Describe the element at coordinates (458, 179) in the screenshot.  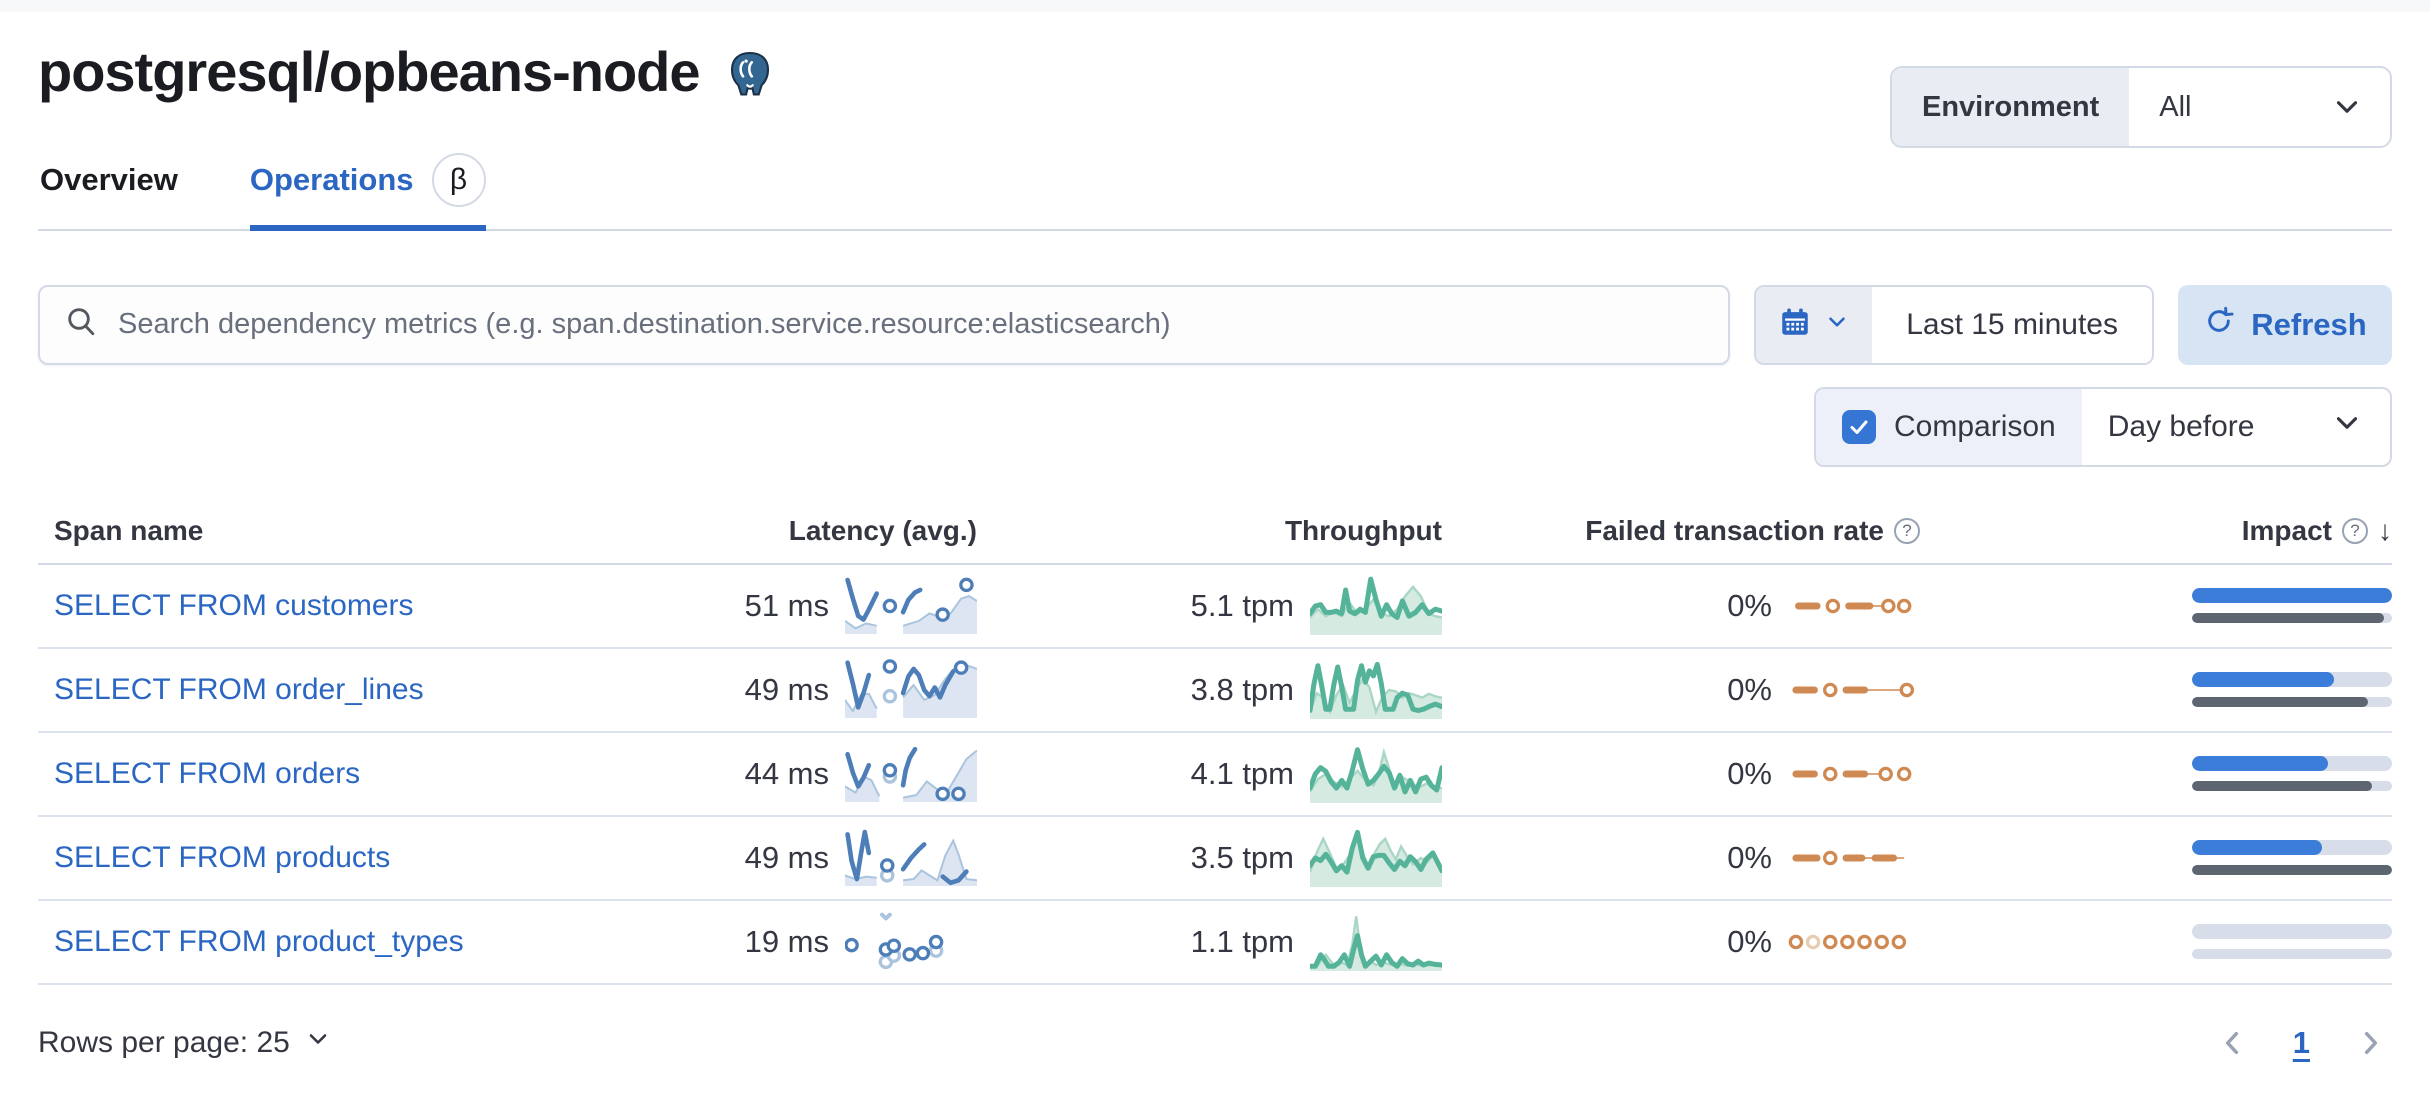
I see `beta-badge: β` at that location.